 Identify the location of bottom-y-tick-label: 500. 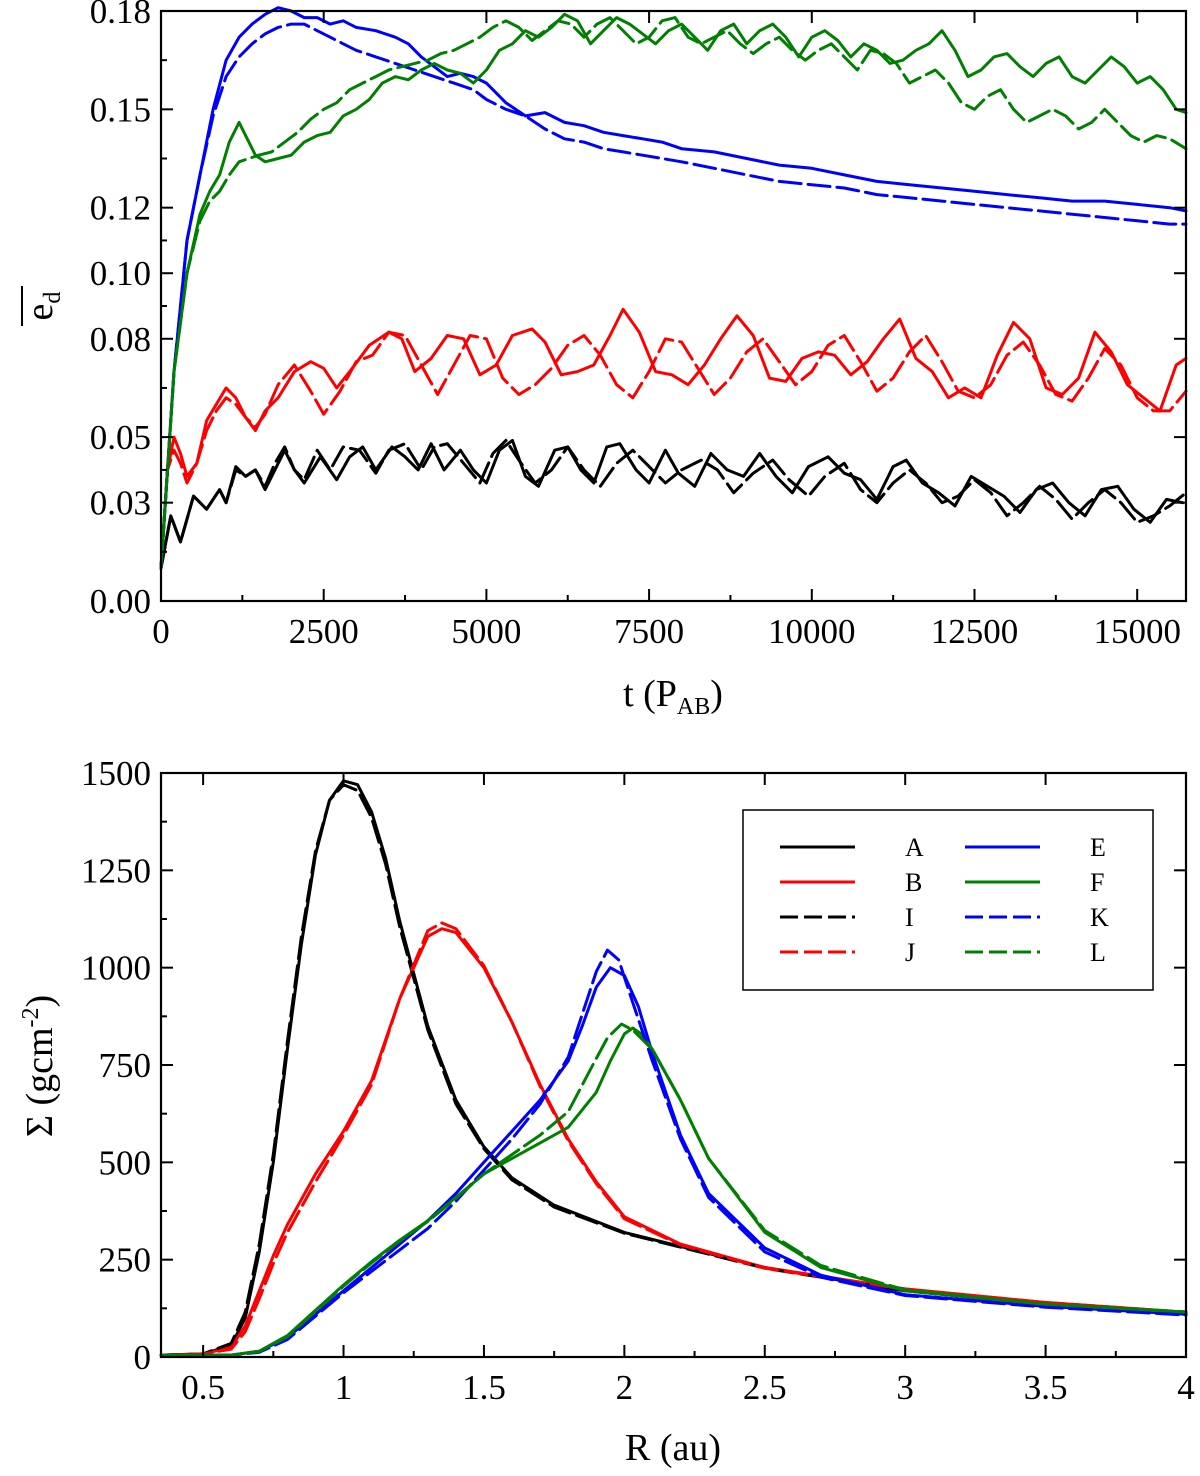
(125, 1162).